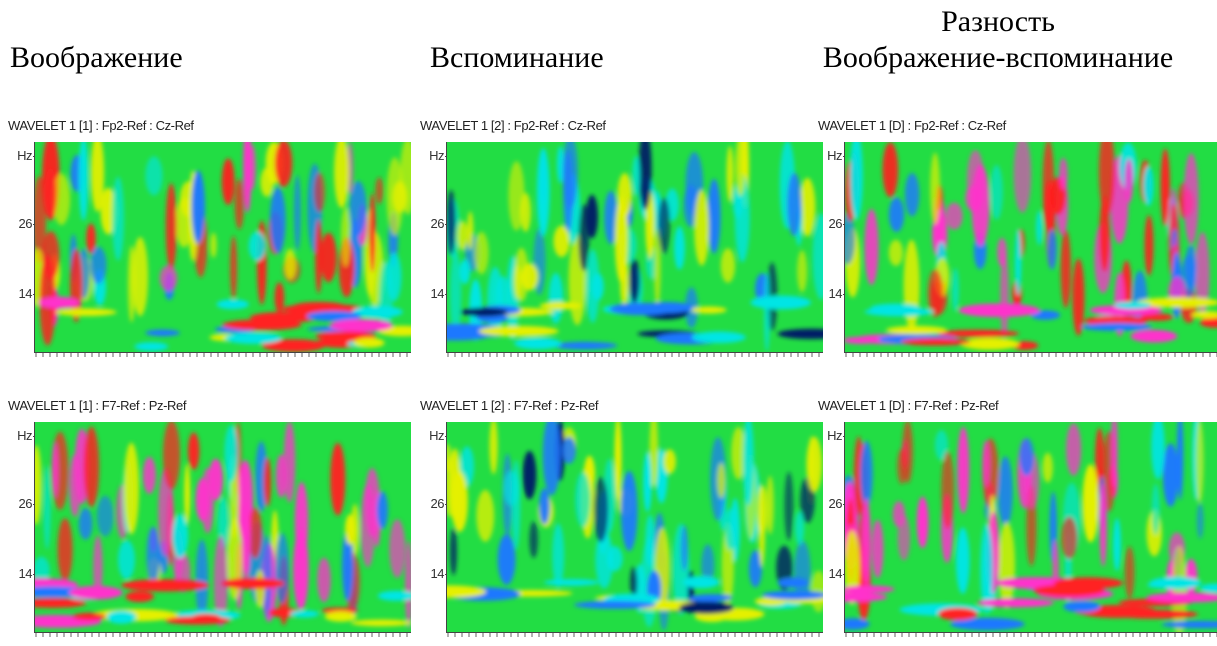 This screenshot has height=646, width=1217. What do you see at coordinates (998, 21) in the screenshot?
I see `difference-title-line1: Разность` at bounding box center [998, 21].